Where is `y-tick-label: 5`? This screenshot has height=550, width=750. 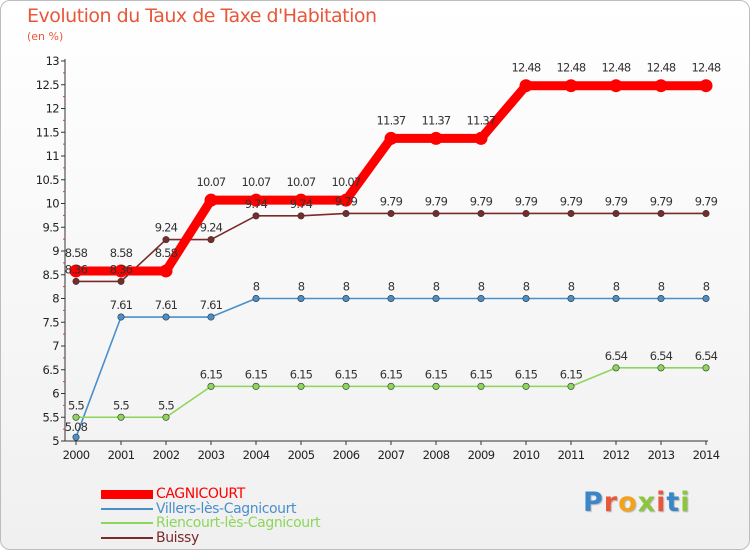 y-tick-label: 5 is located at coordinates (55, 441).